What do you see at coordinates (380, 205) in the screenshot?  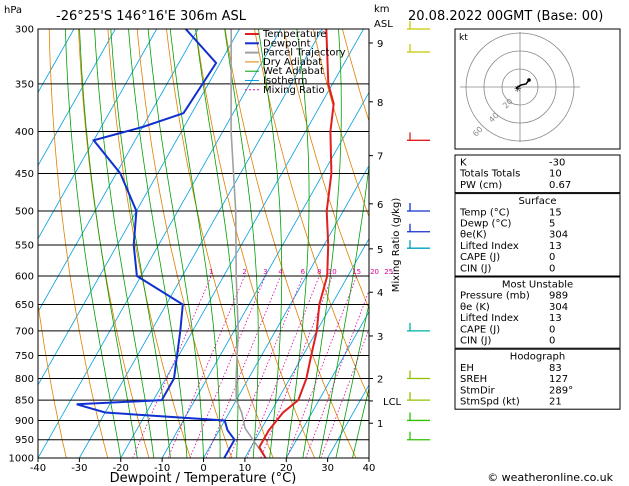 I see `height-tick-label: 6` at bounding box center [380, 205].